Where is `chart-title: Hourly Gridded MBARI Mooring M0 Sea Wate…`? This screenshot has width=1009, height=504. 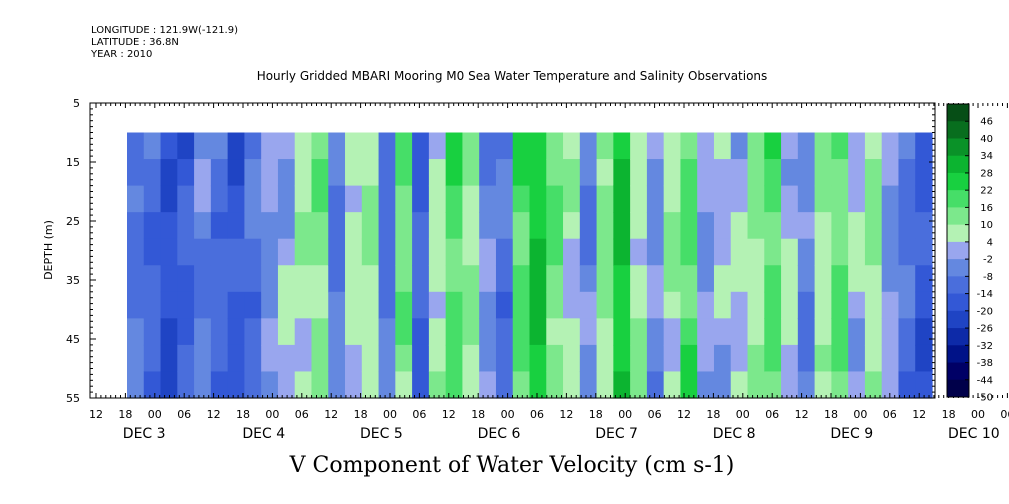 chart-title: Hourly Gridded MBARI Mooring M0 Sea Wate… is located at coordinates (512, 76).